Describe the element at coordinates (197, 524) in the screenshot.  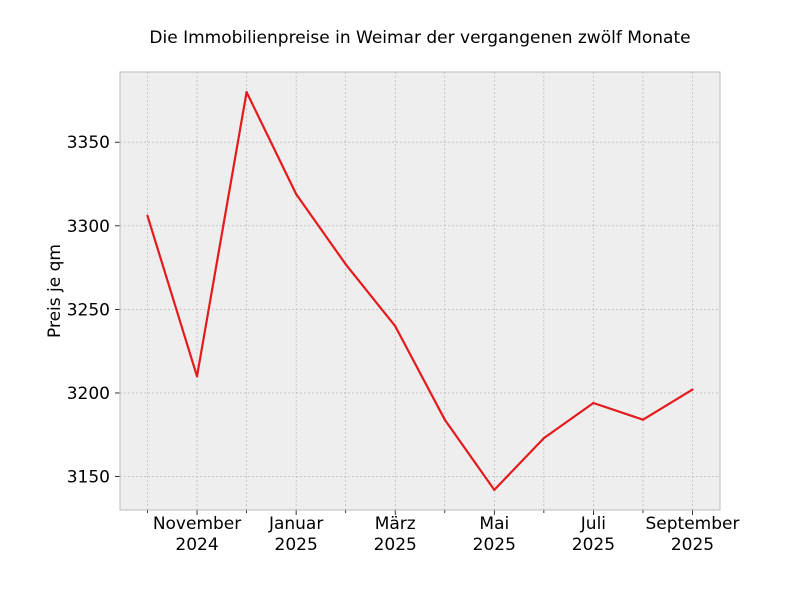
I see `x-tick-label: November` at that location.